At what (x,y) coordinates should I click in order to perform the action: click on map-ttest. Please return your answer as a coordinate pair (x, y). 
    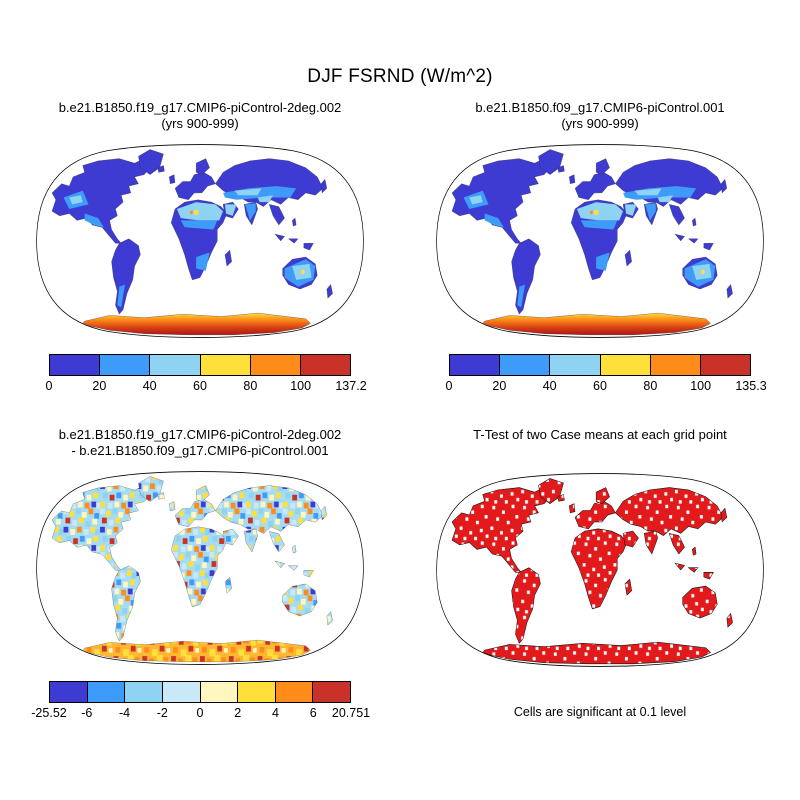
    Looking at the image, I should click on (600, 570).